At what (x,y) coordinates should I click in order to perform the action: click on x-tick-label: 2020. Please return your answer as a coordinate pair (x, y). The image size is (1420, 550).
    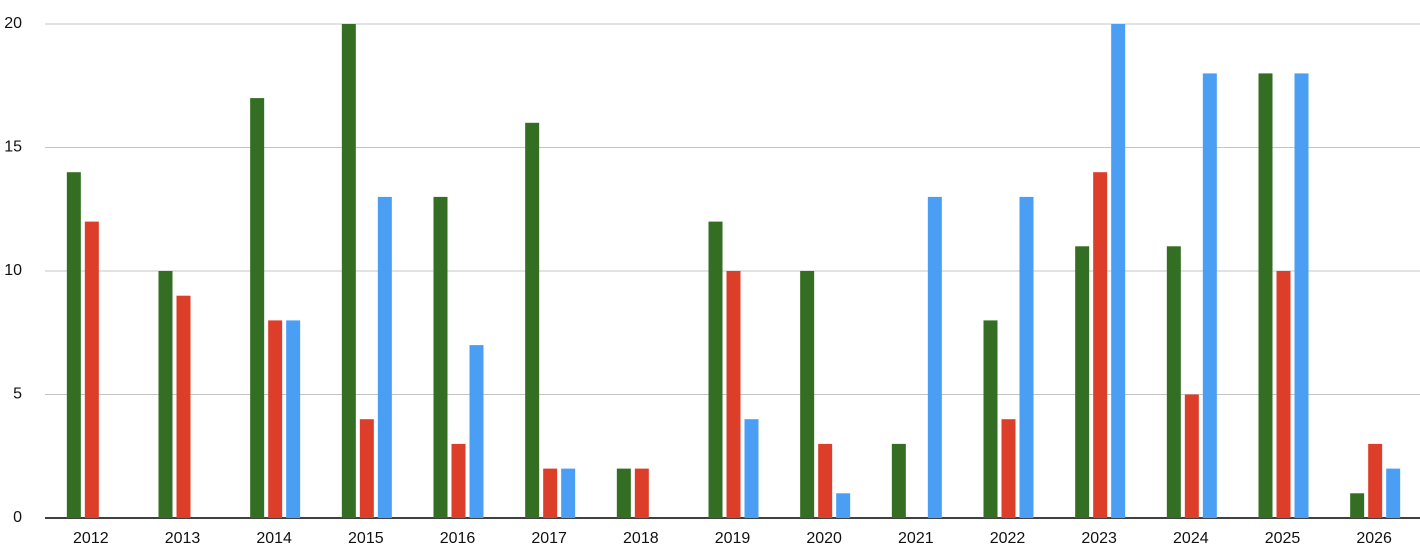
    Looking at the image, I should click on (824, 538).